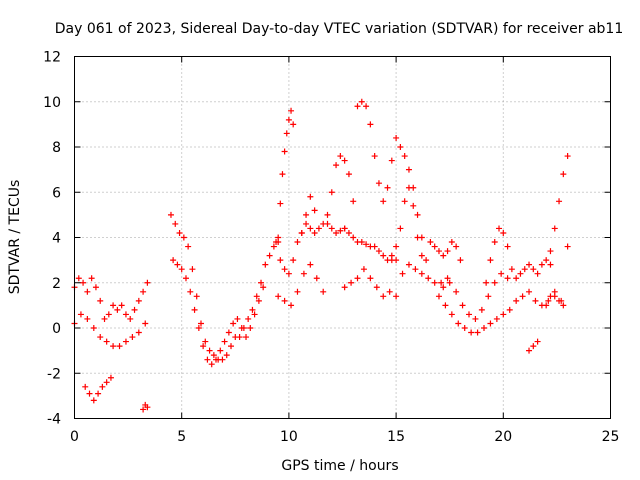  What do you see at coordinates (611, 437) in the screenshot?
I see `x-tick-label: 25` at bounding box center [611, 437].